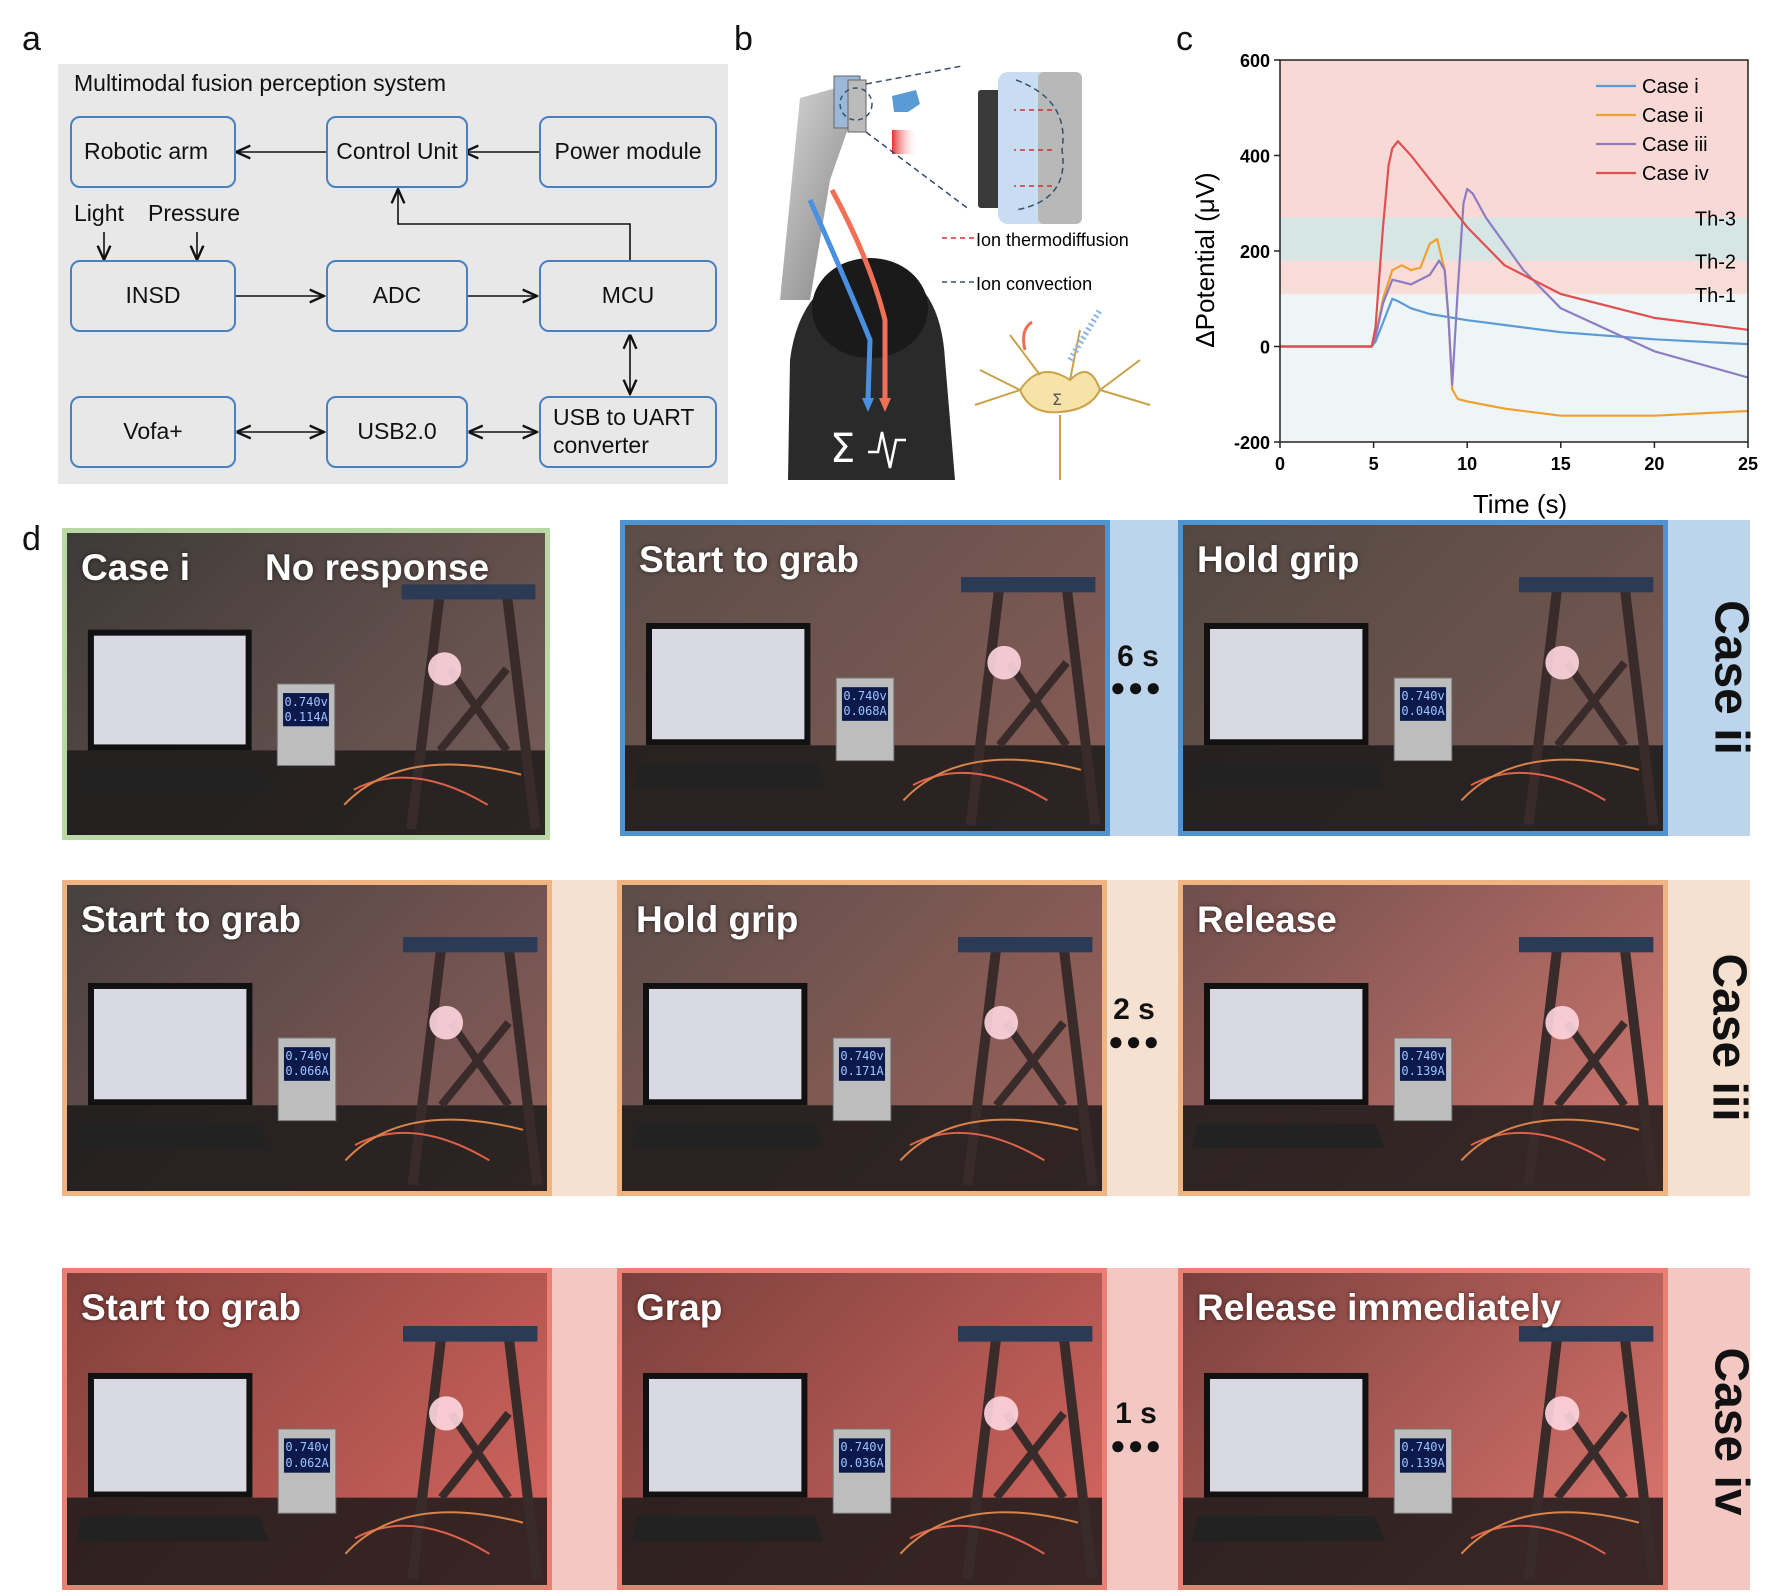  Describe the element at coordinates (1134, 1009) in the screenshot. I see `row2-duration: 2 s` at that location.